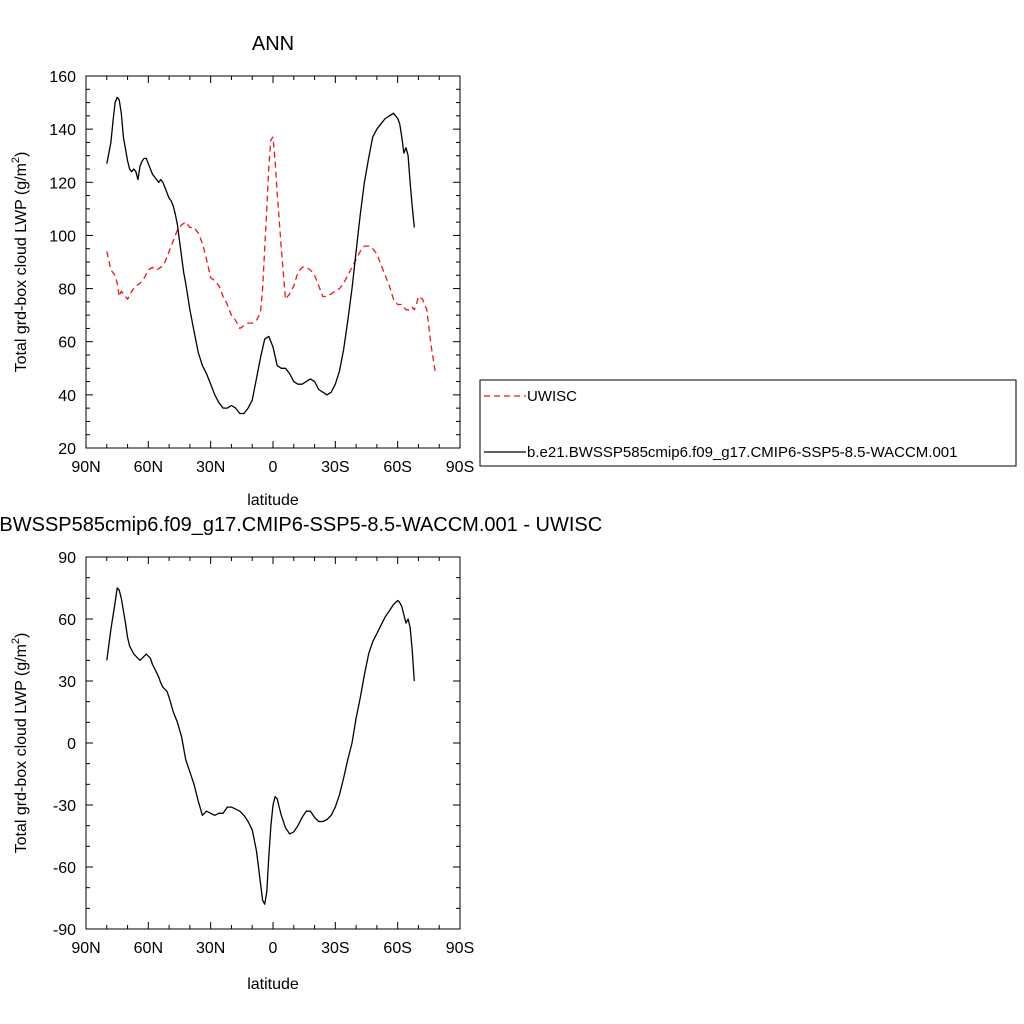  Describe the element at coordinates (397, 467) in the screenshot. I see `top-x-tick-label: 60S` at that location.